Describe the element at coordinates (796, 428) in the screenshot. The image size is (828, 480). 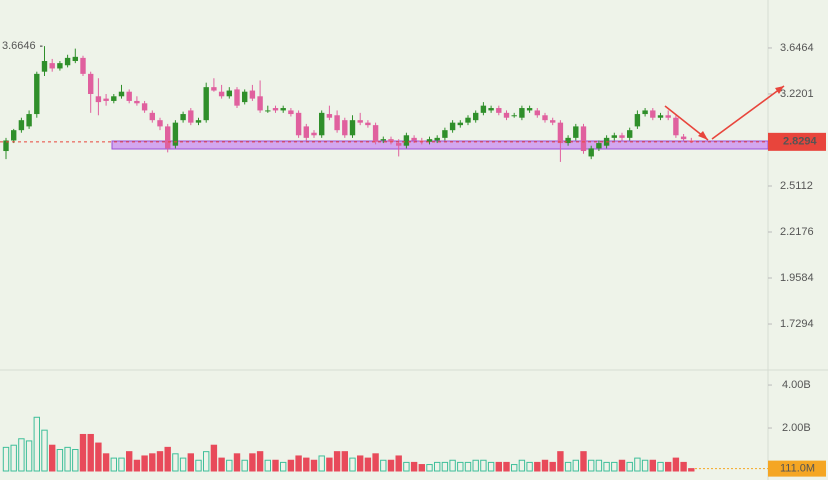
I see `volume-tick-label: 2.00B` at that location.